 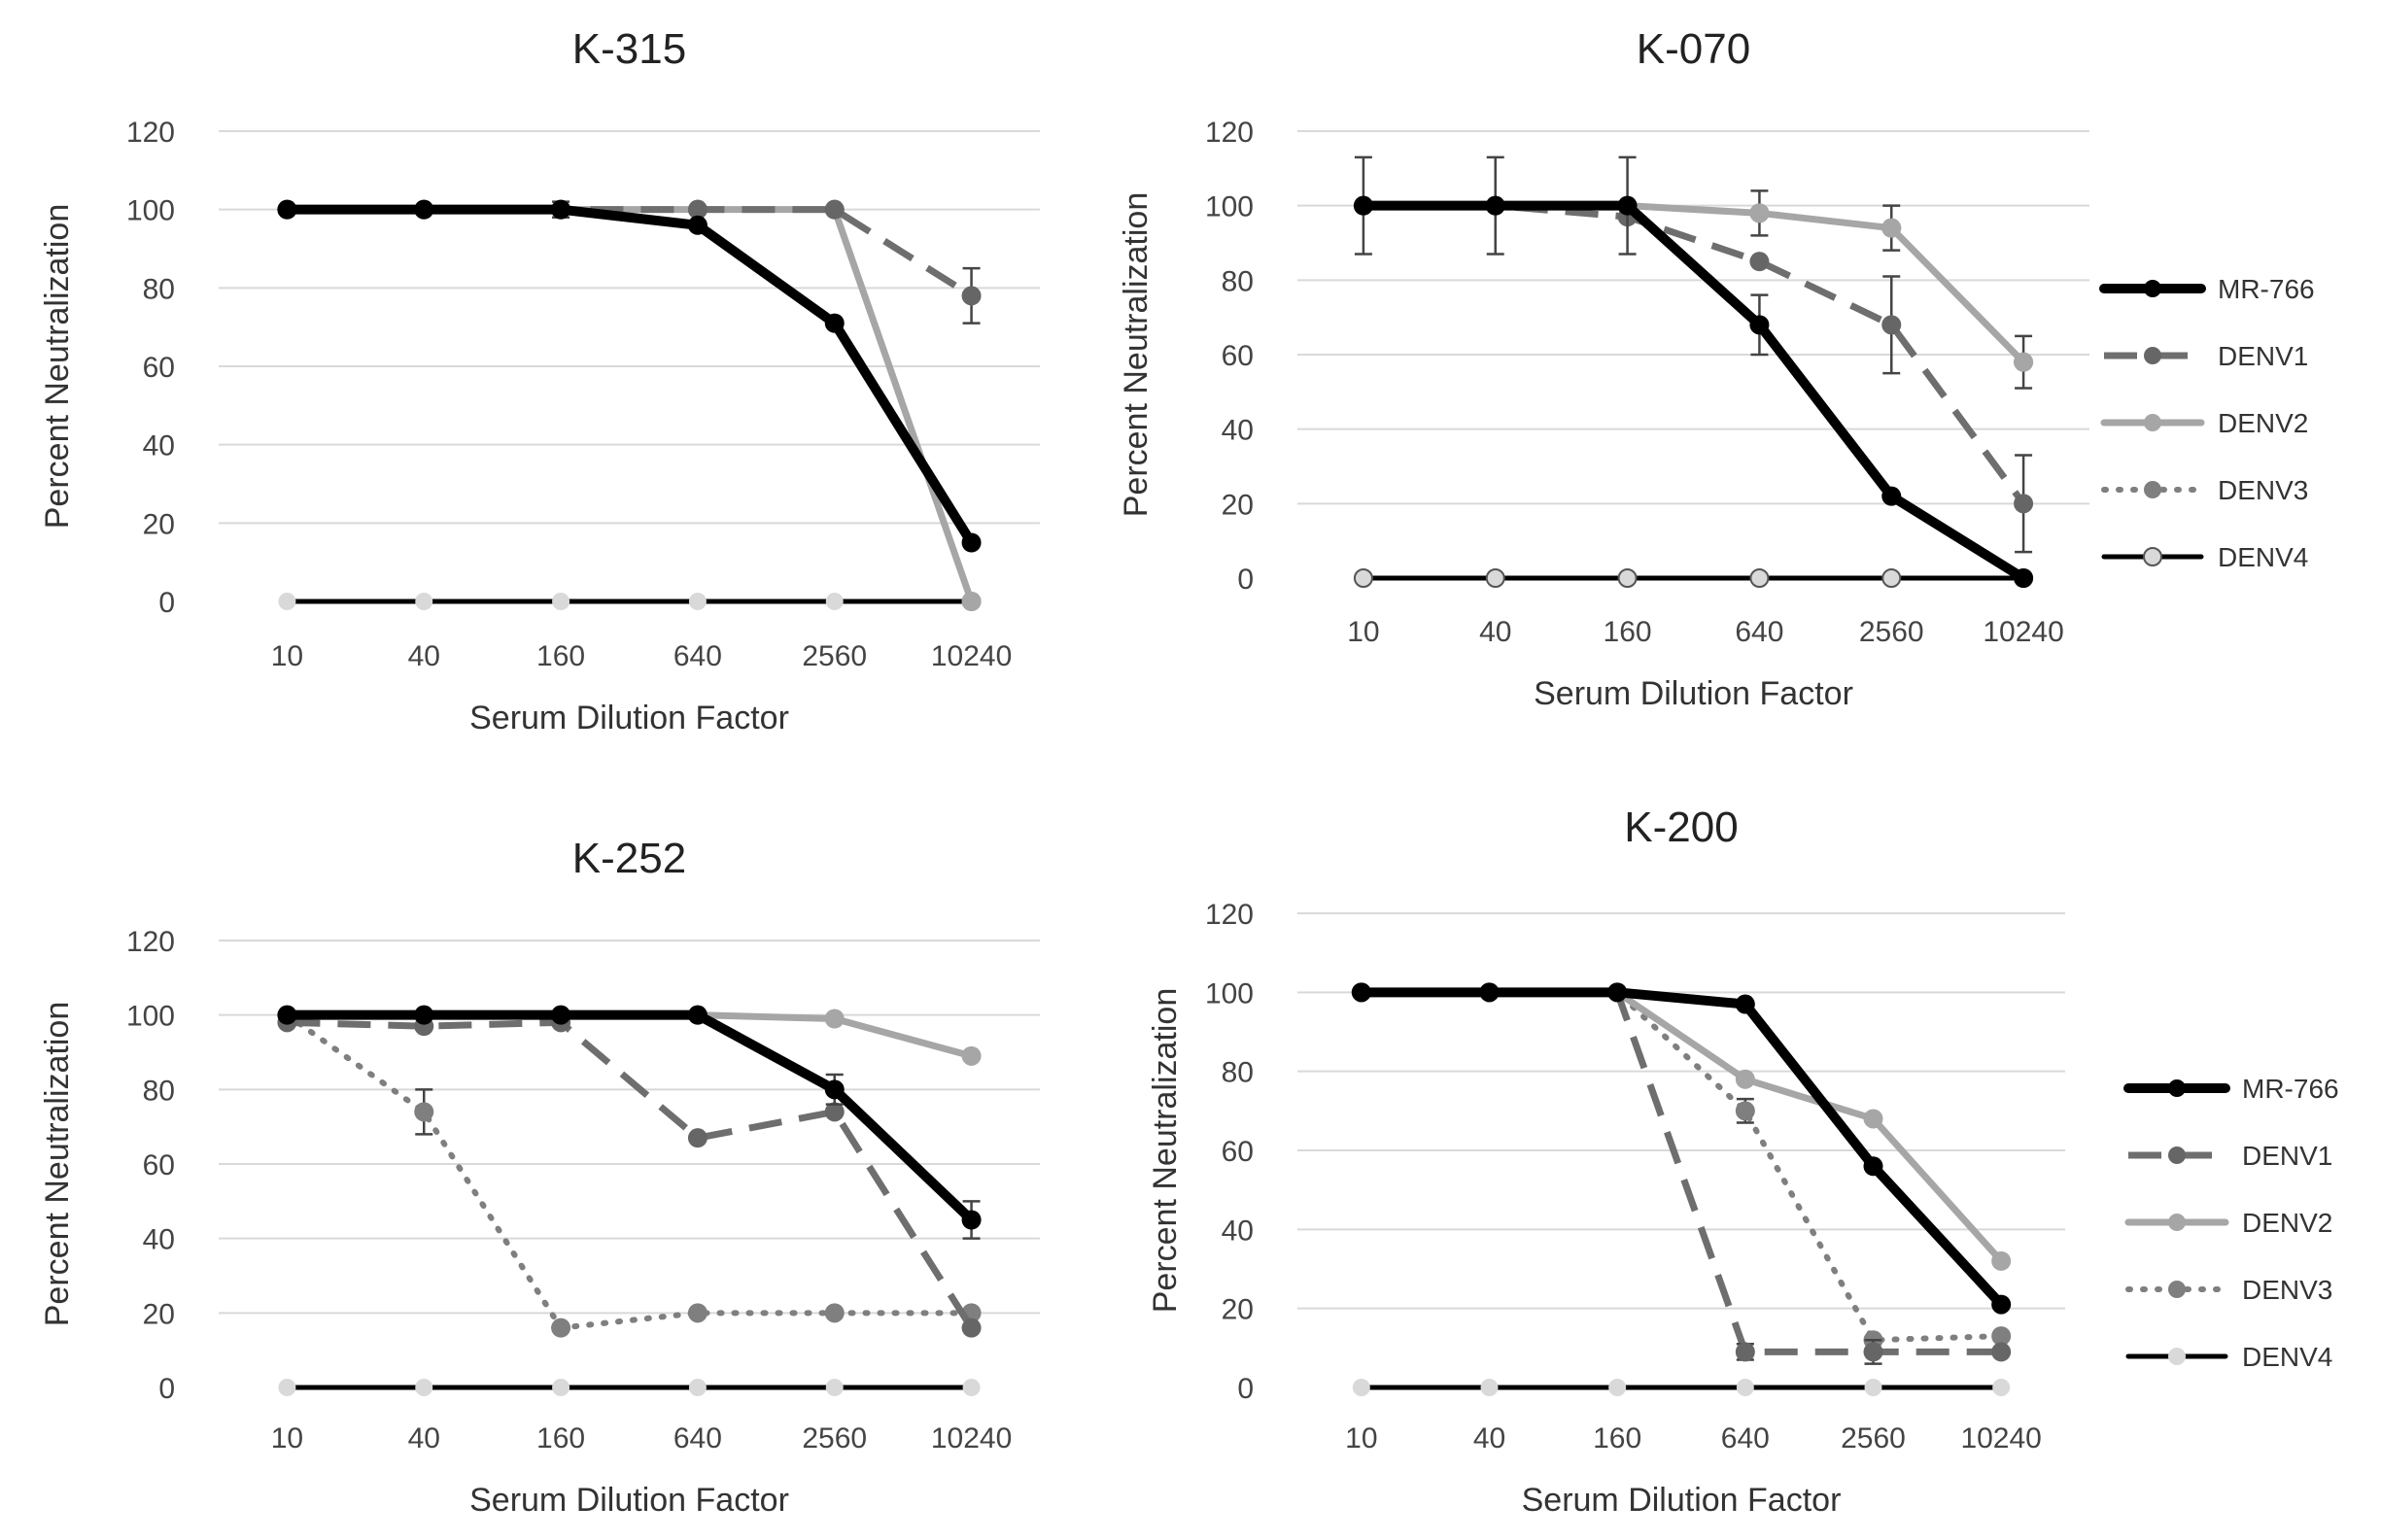 I want to click on legend-label-mr-766: MR-766, so click(x=2290, y=1089).